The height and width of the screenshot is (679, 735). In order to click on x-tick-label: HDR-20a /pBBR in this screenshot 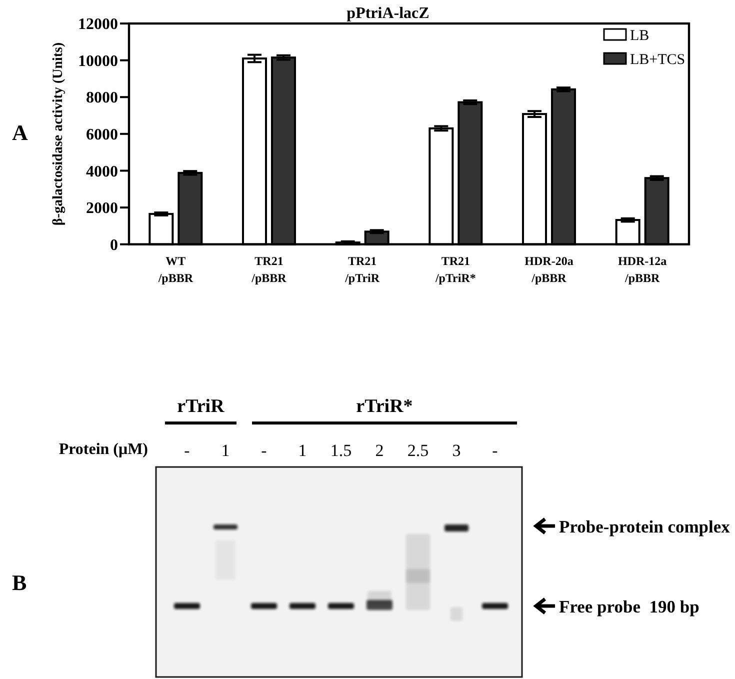, I will do `click(549, 269)`.